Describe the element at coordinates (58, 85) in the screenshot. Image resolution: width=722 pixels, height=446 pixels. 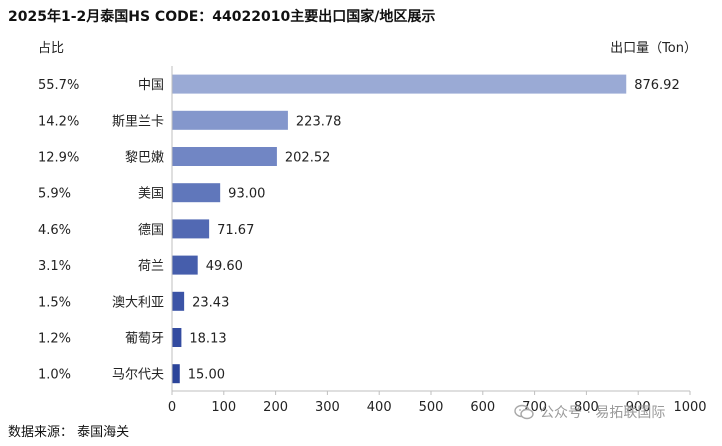
I see `share-label: 55.7%` at that location.